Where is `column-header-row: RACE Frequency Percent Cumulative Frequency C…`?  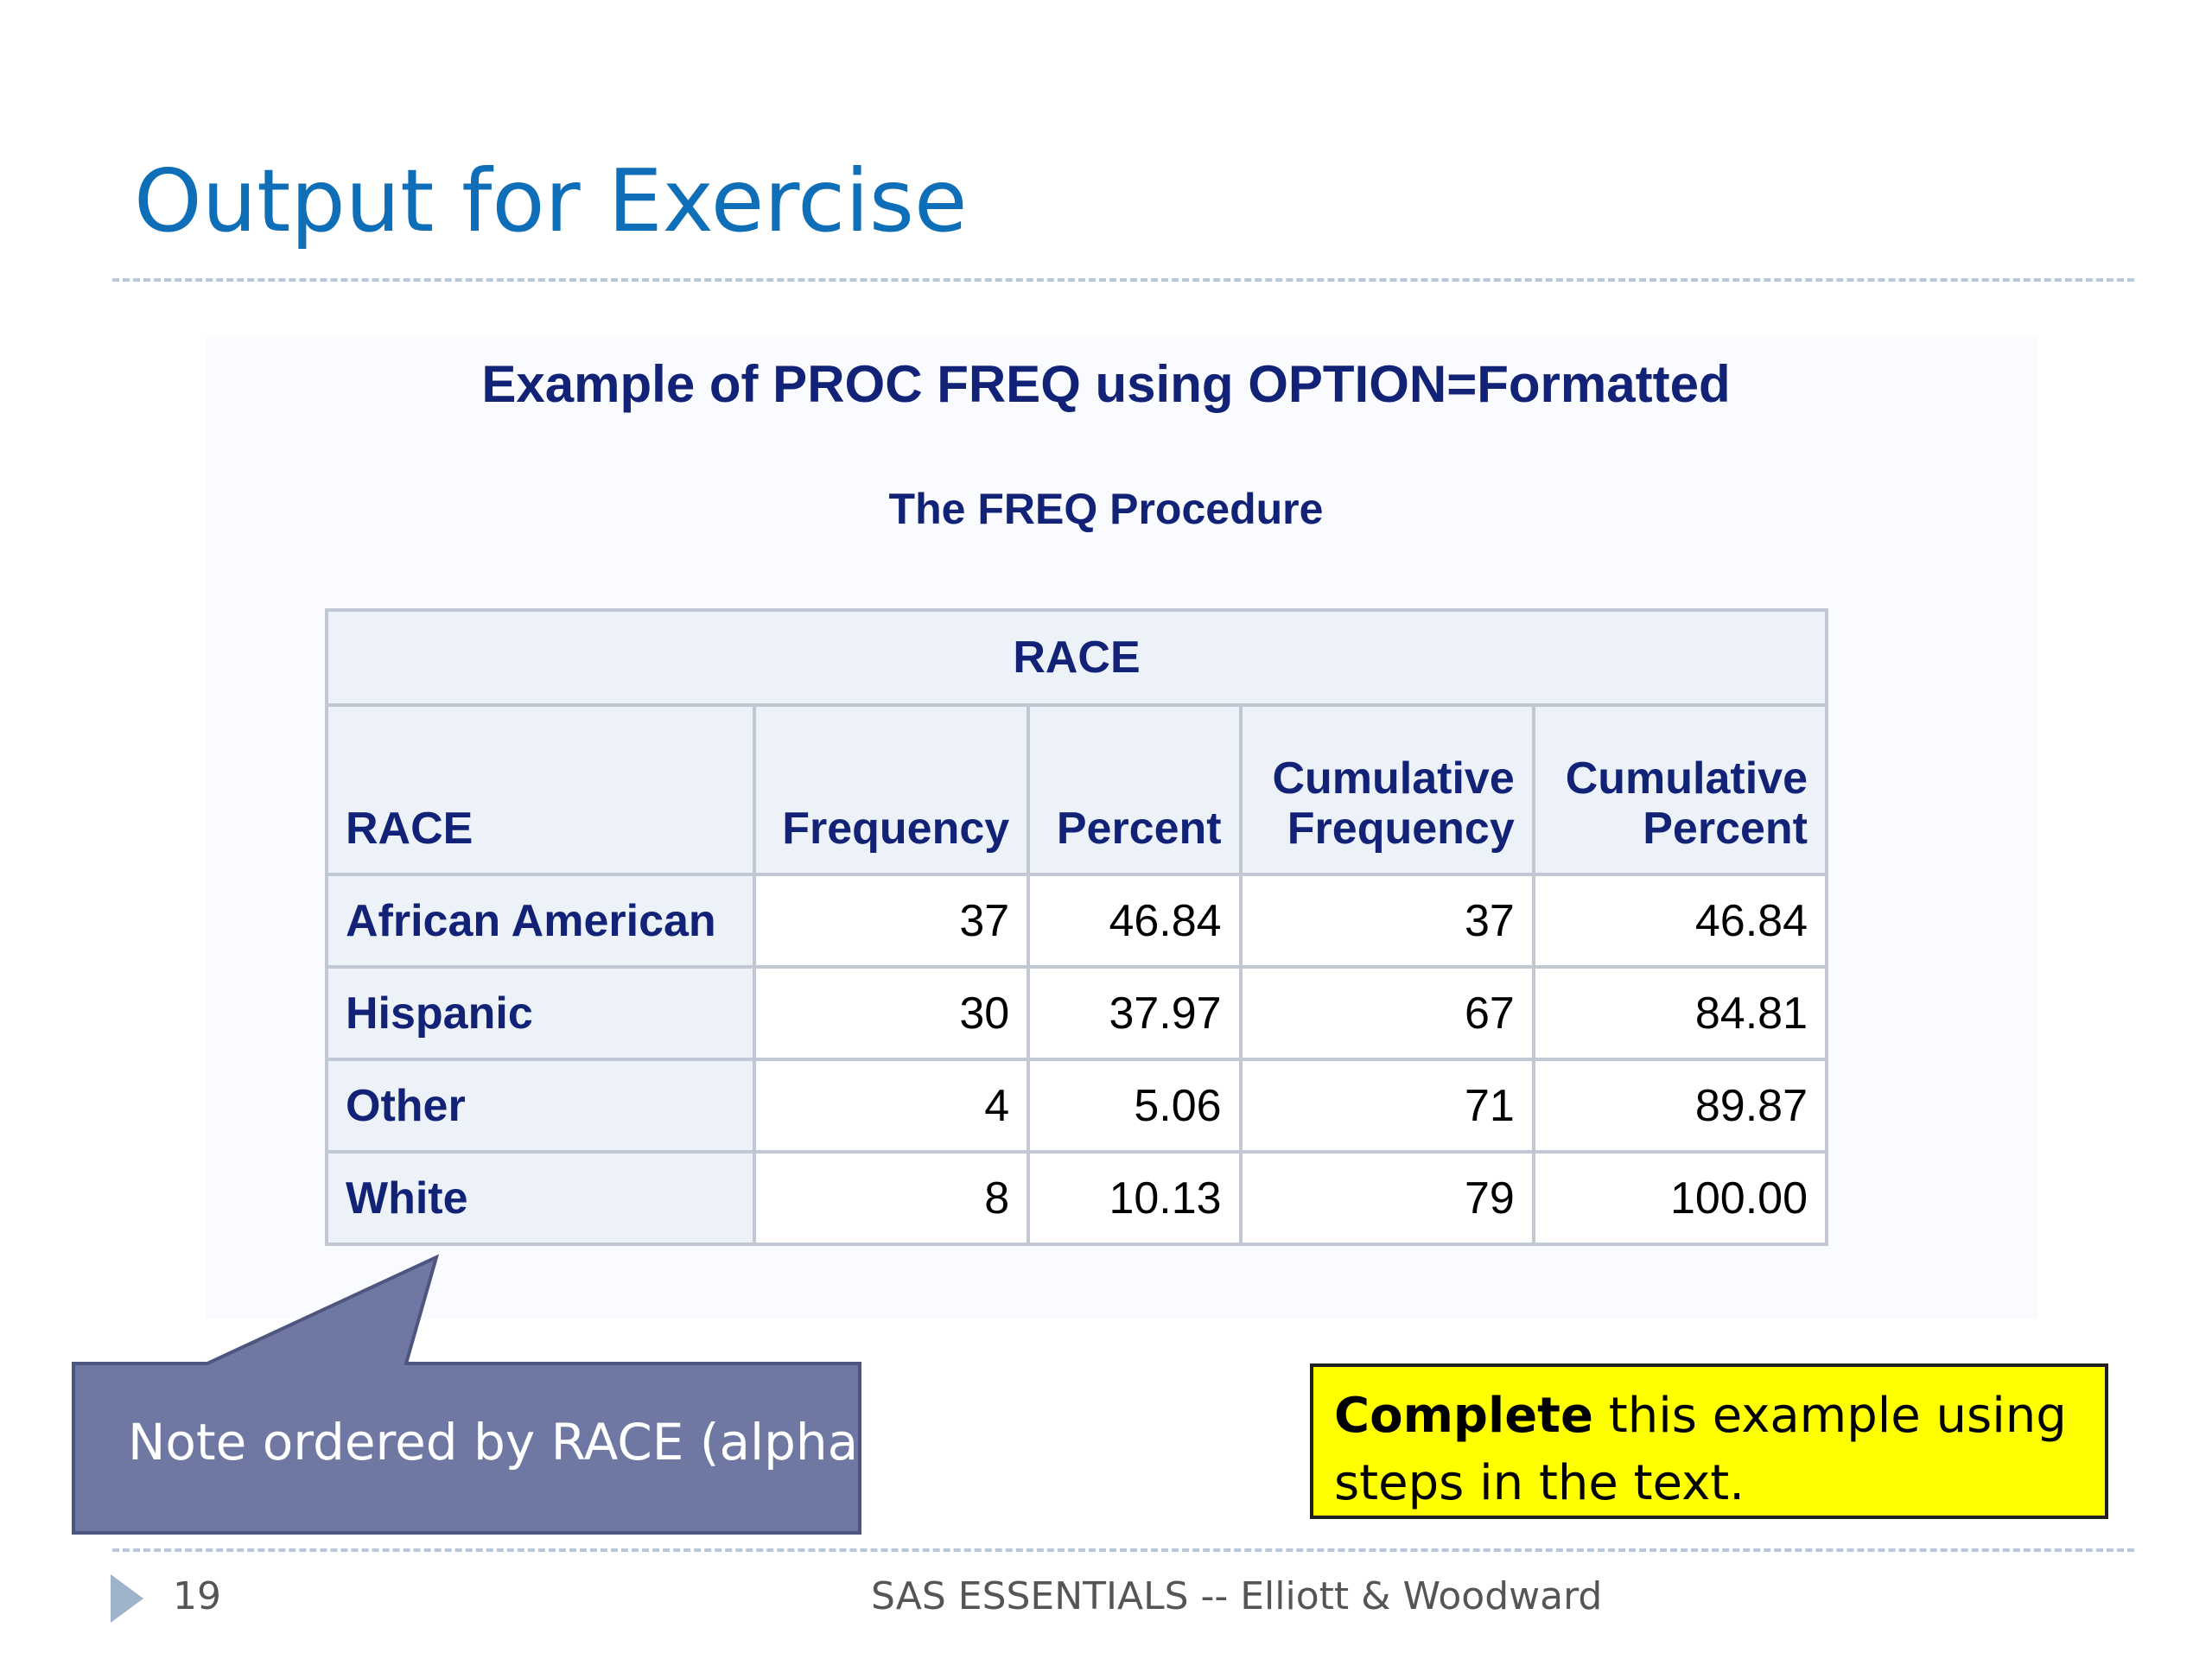
column-header-row: RACE Frequency Percent Cumulative Frequency C… is located at coordinates (1077, 789).